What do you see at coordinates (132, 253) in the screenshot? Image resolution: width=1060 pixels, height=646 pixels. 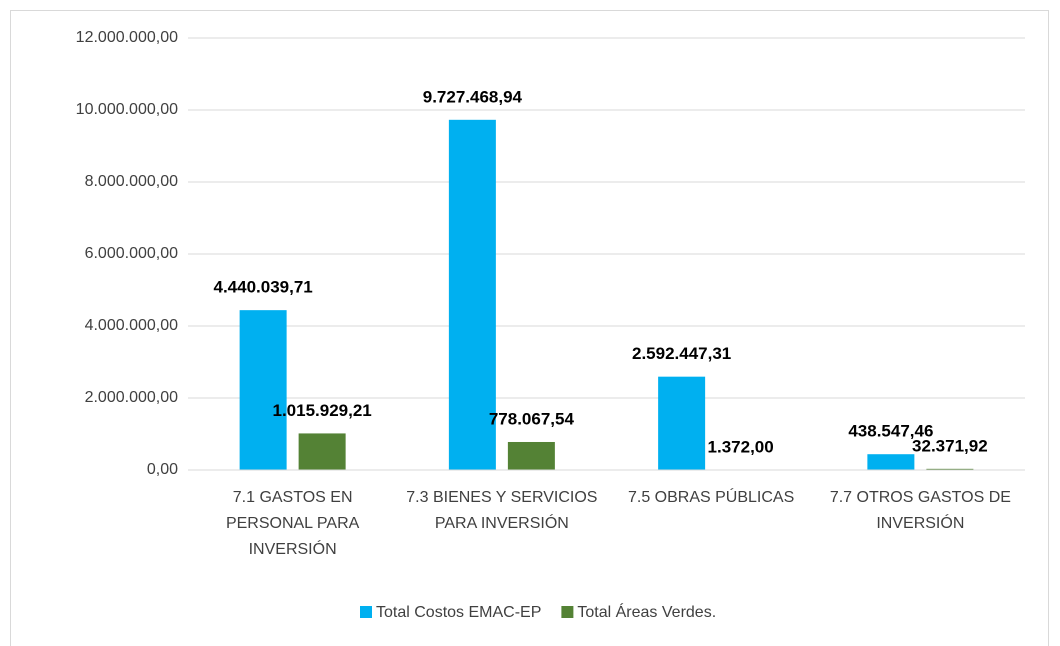 I see `y-tick-label: 6.000.000,00` at bounding box center [132, 253].